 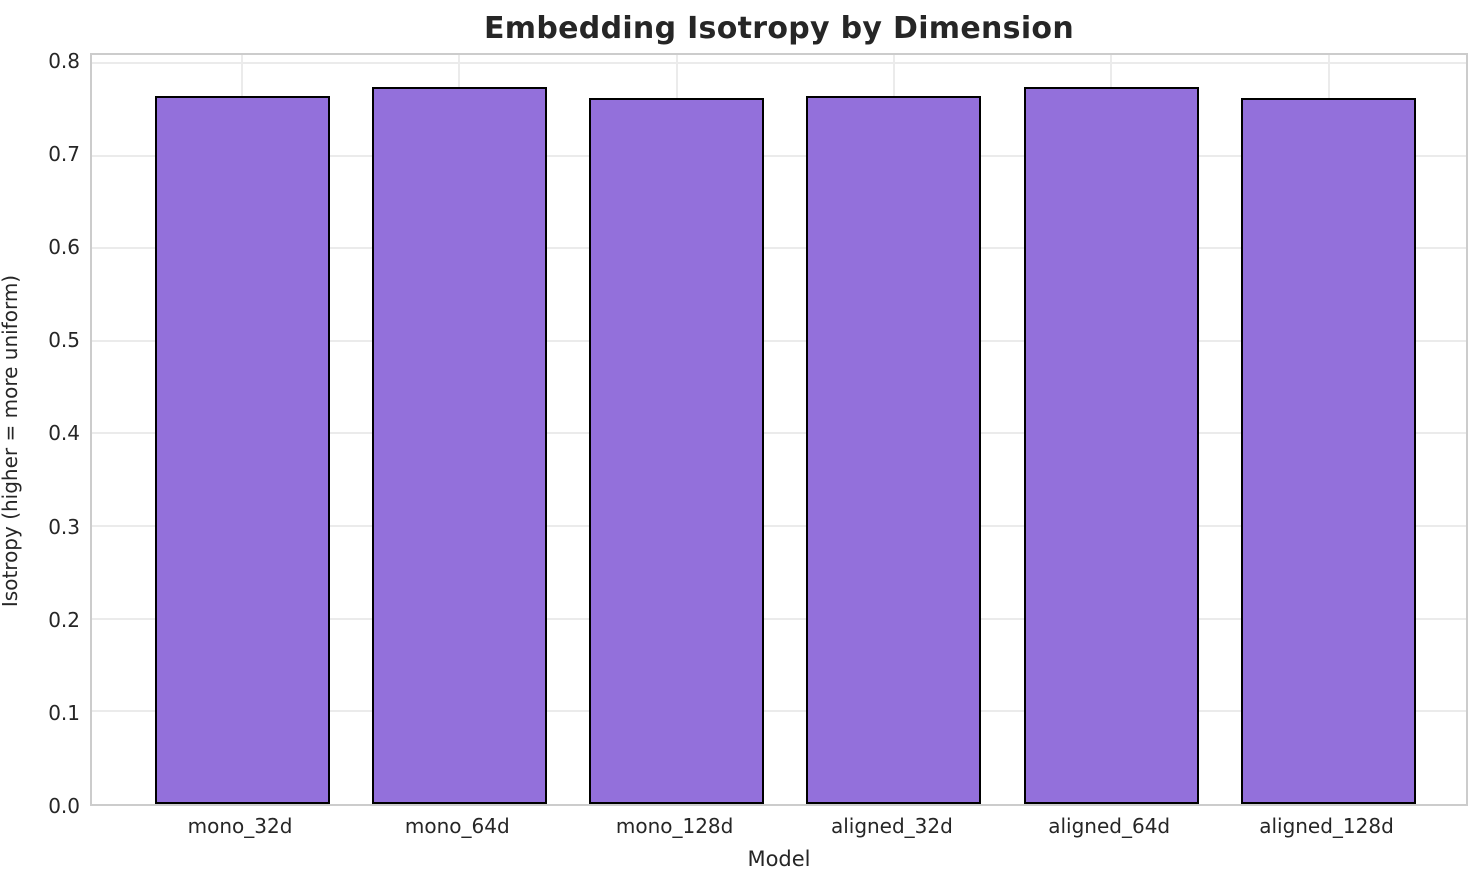 What do you see at coordinates (64, 526) in the screenshot?
I see `y-tick-label-0.3: 0.3` at bounding box center [64, 526].